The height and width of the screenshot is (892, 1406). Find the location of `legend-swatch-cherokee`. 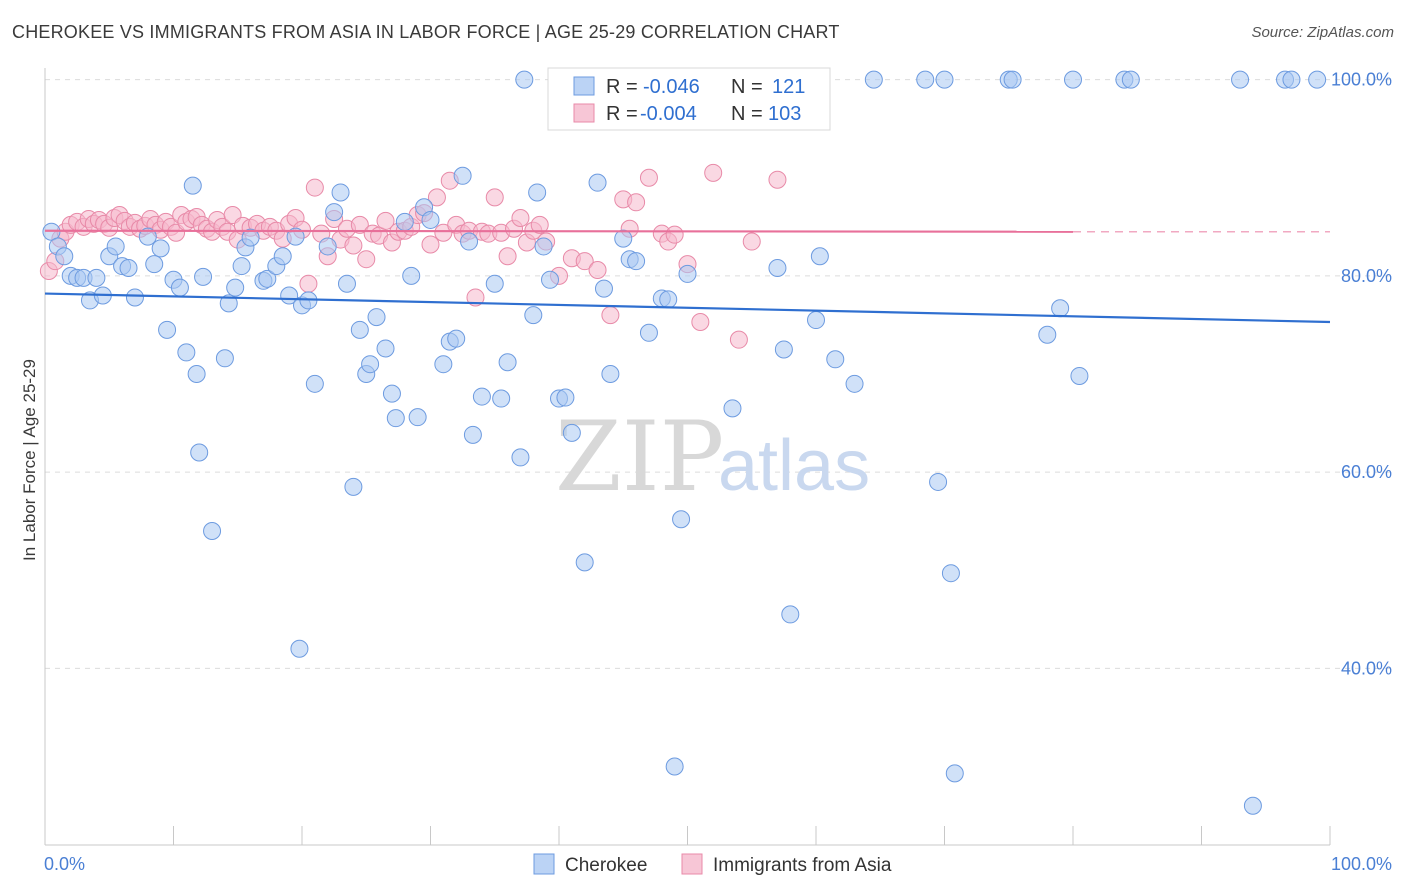

legend-swatch-cherokee is located at coordinates (584, 86).